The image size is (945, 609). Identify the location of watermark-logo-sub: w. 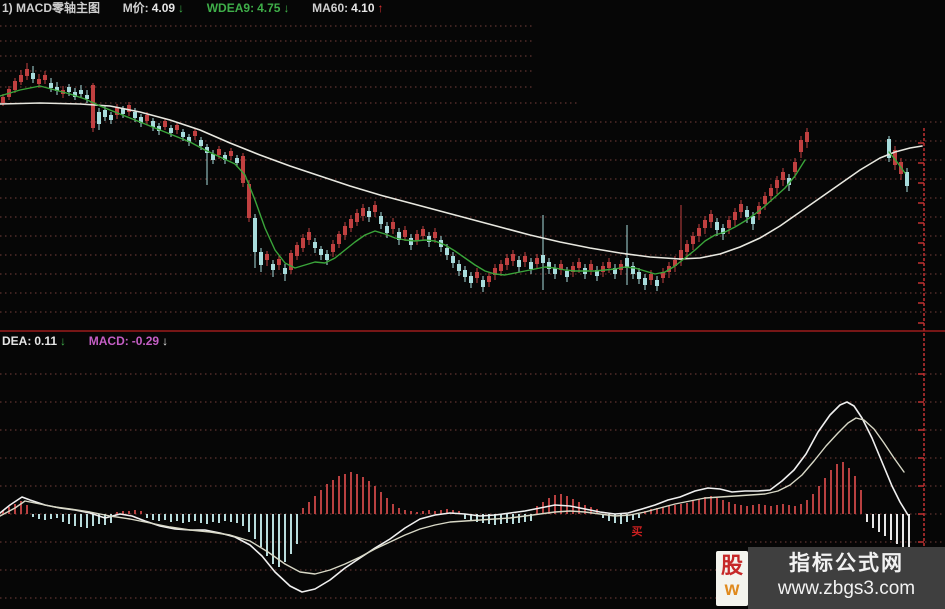
(732, 589).